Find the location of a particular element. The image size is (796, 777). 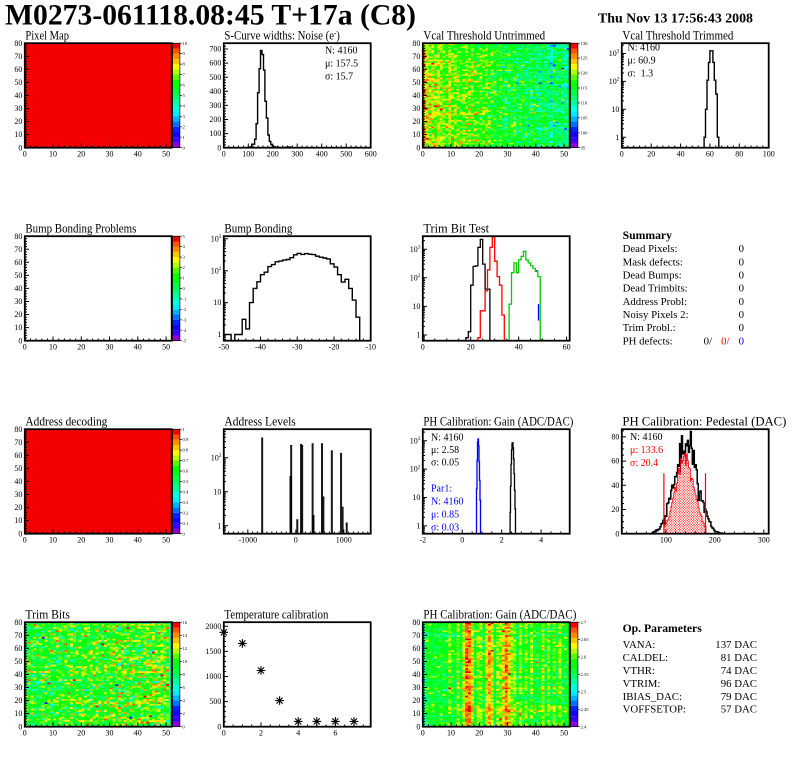

svg-text: 2.65 is located at coordinates (585, 639).